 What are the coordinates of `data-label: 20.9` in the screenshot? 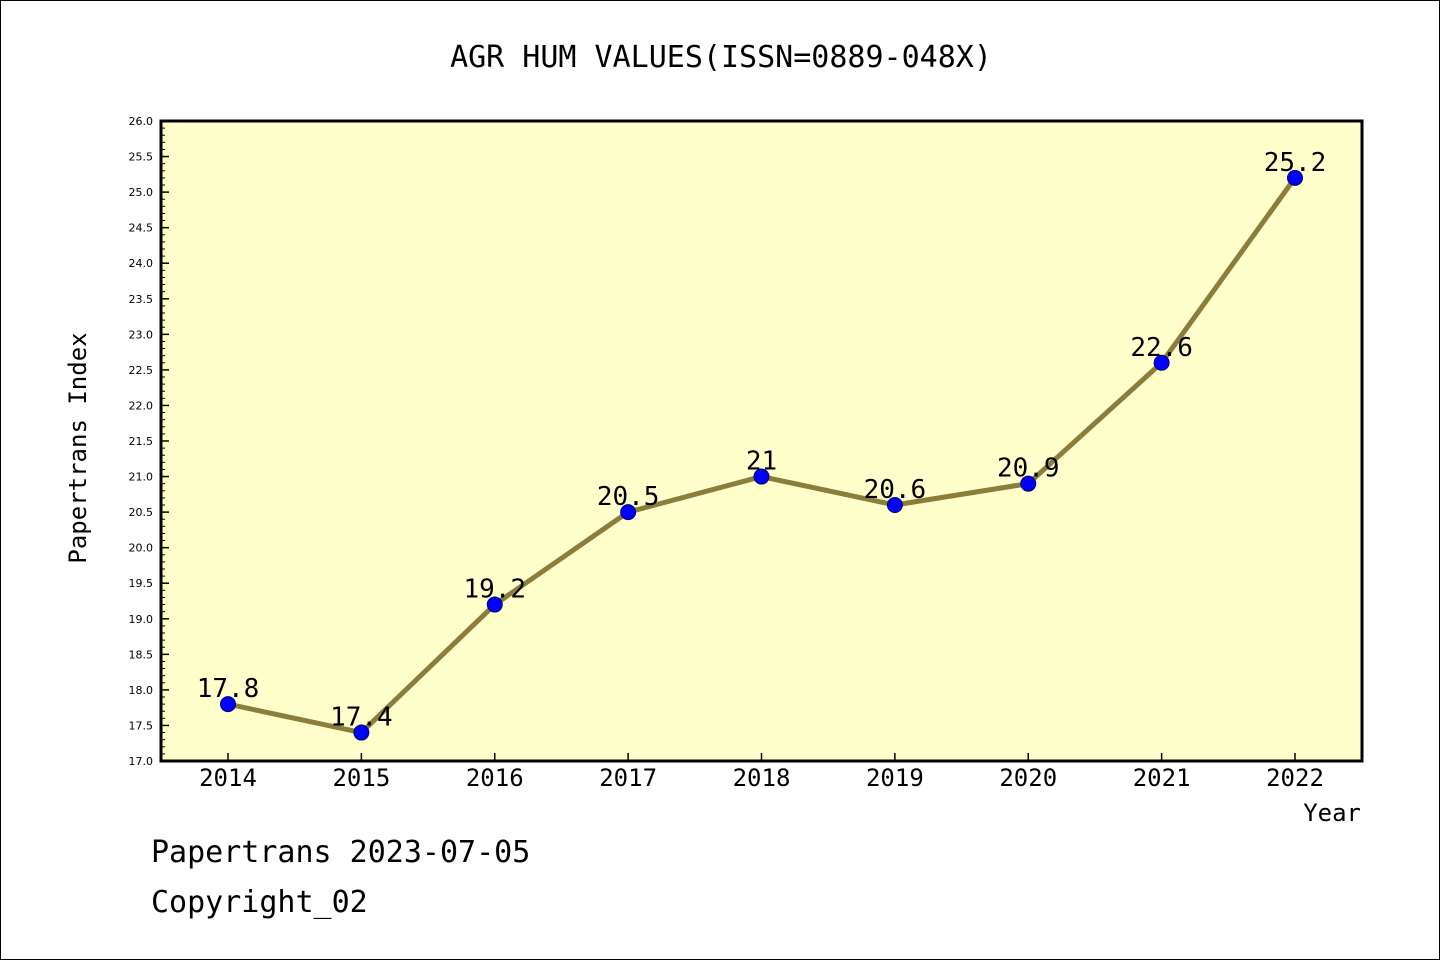 It's located at (1028, 469).